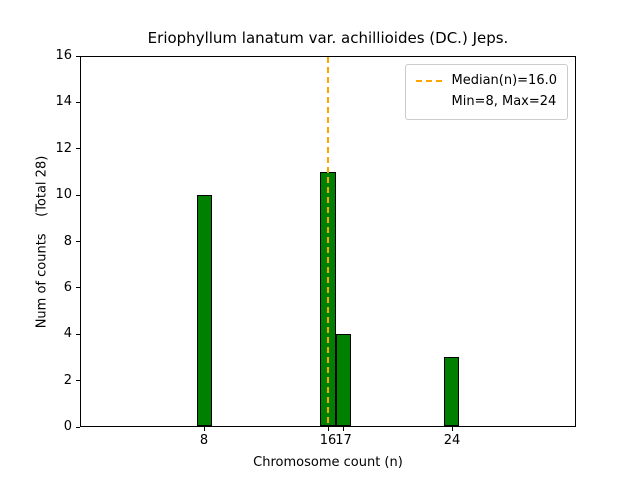 This screenshot has height=480, width=640. What do you see at coordinates (343, 440) in the screenshot?
I see `x-tick-label: 17` at bounding box center [343, 440].